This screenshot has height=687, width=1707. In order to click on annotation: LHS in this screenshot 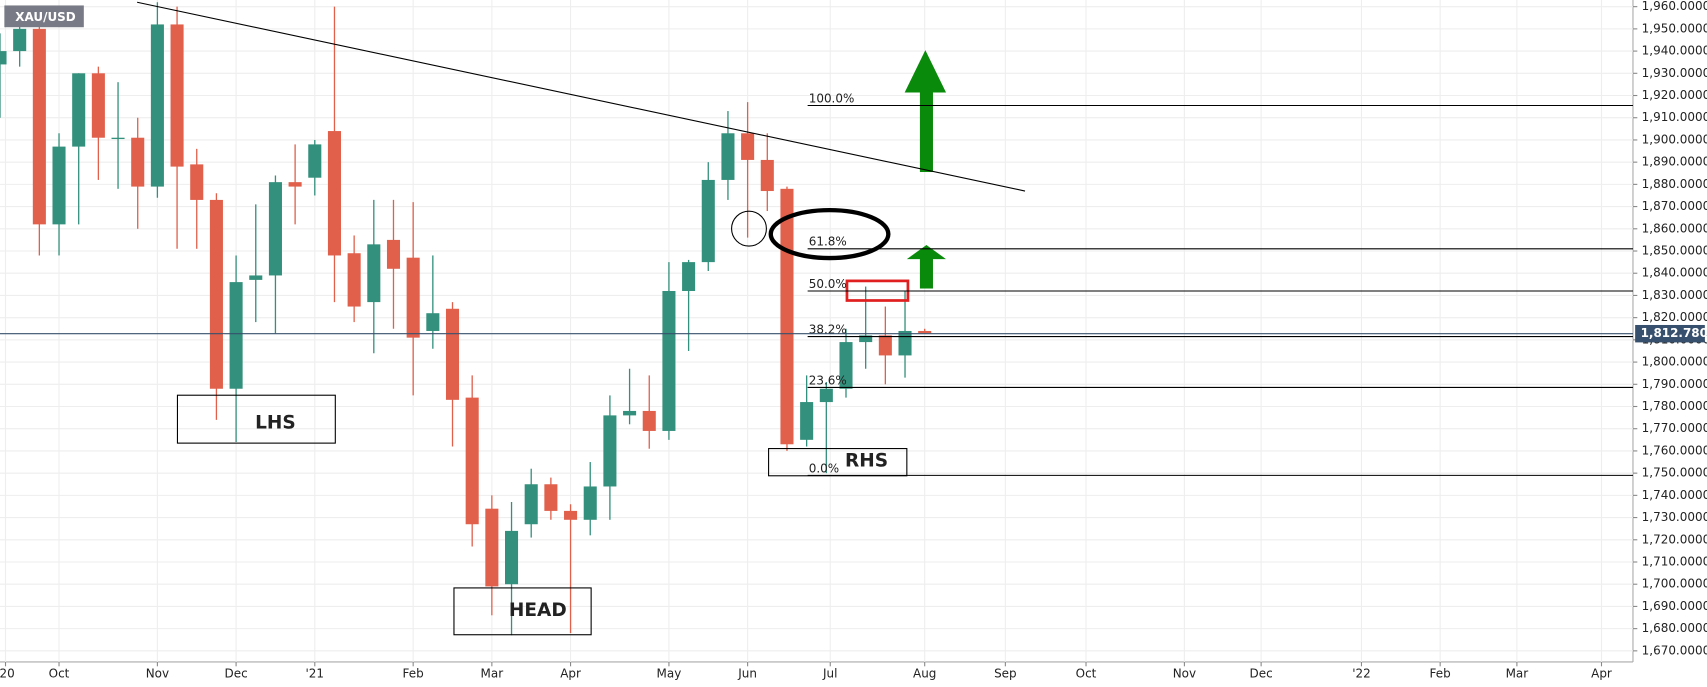, I will do `click(275, 423)`.